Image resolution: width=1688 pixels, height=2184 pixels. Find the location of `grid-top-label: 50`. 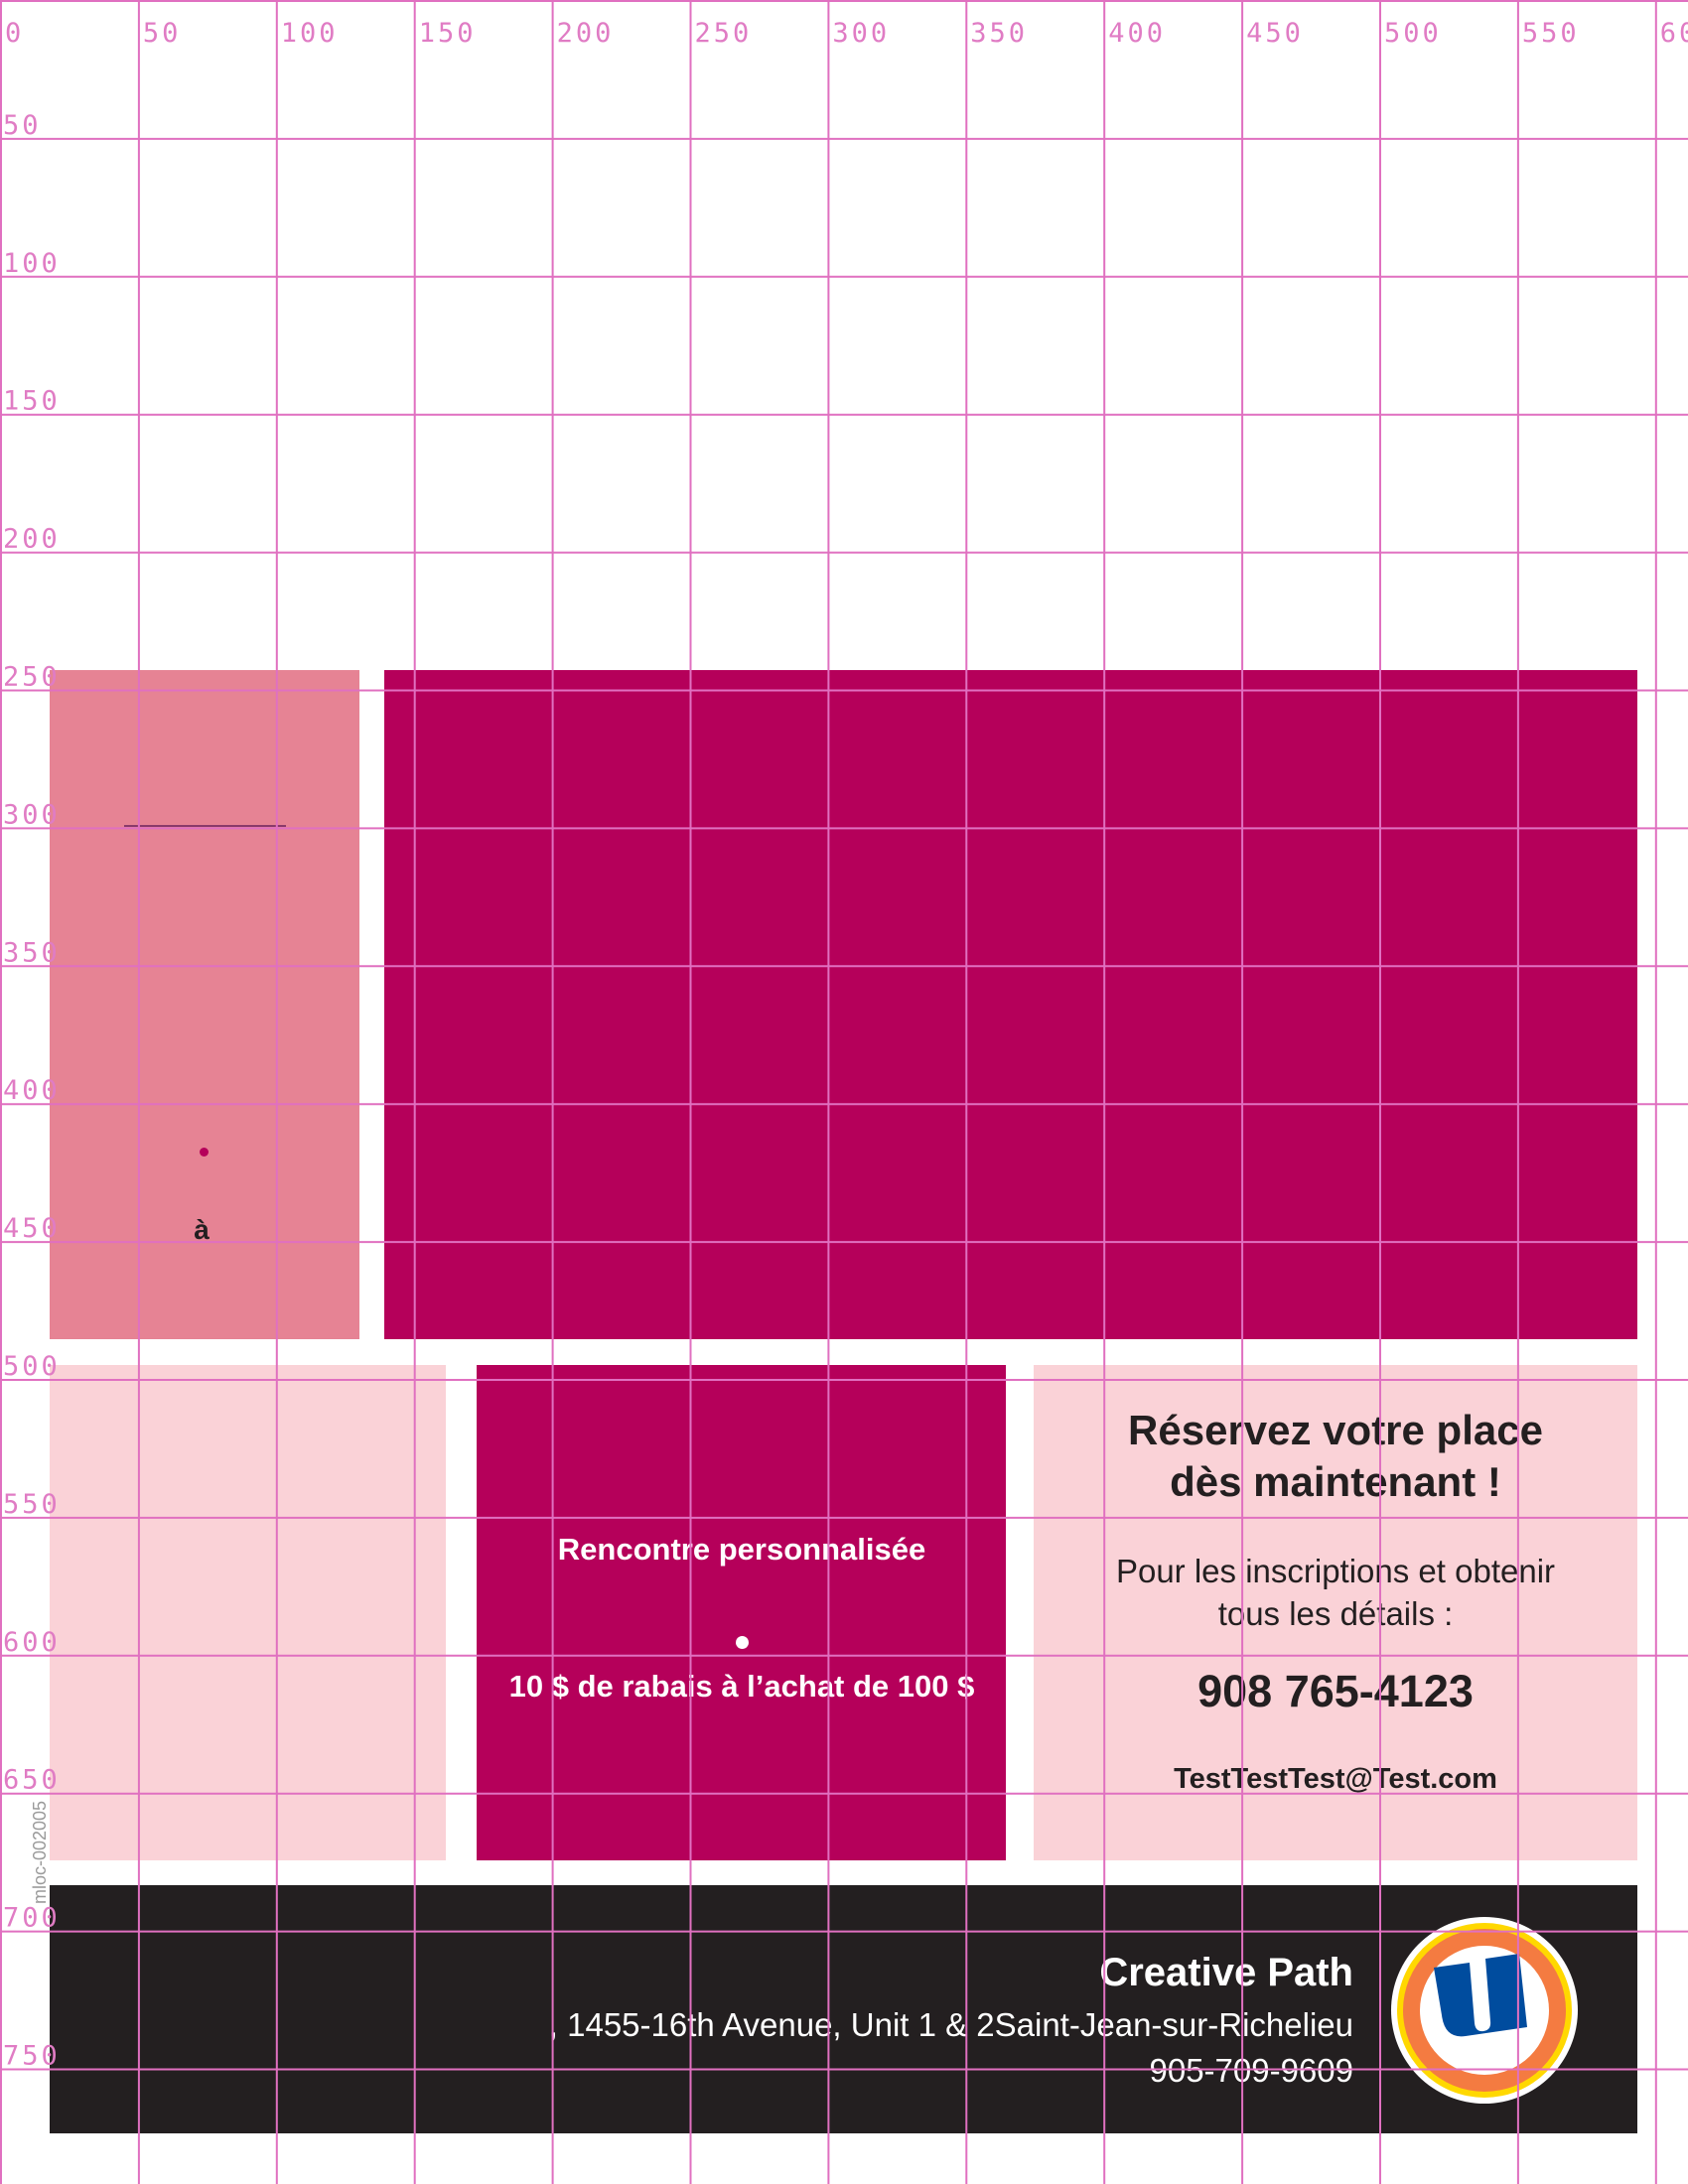

grid-top-label: 50 is located at coordinates (162, 33).